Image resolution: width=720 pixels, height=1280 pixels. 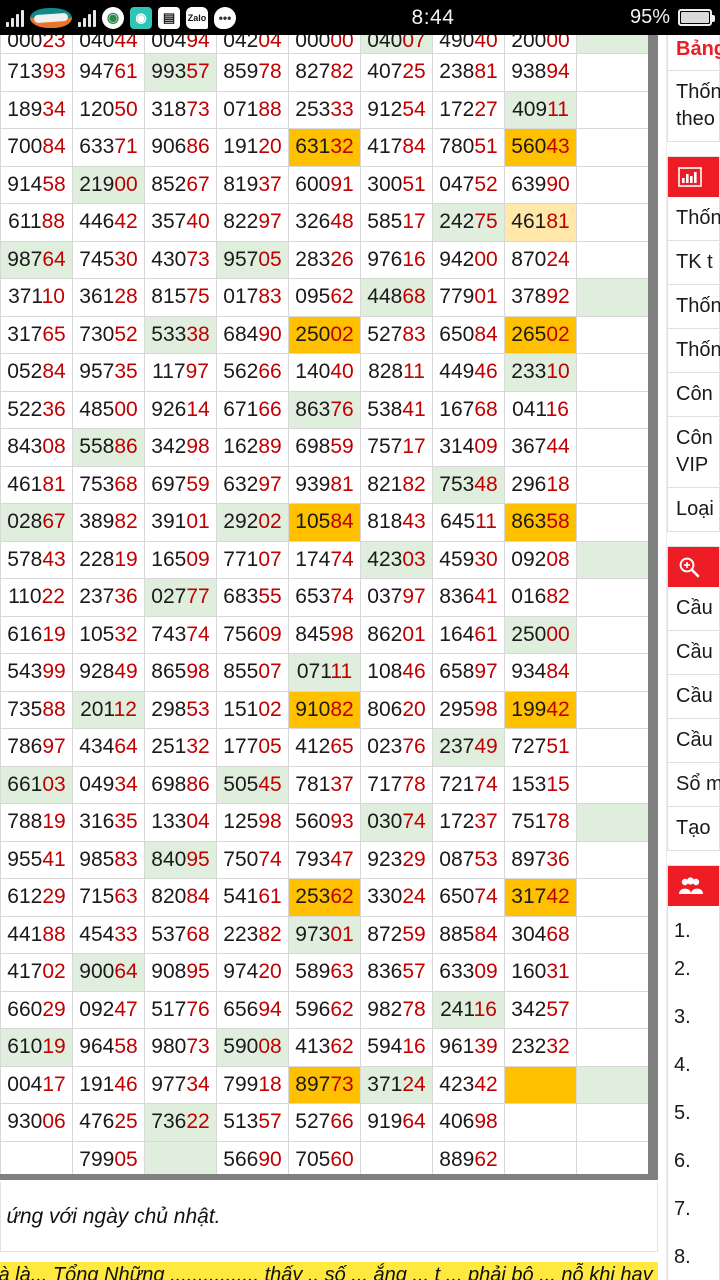 What do you see at coordinates (252, 972) in the screenshot?
I see `table-cell: 97420` at bounding box center [252, 972].